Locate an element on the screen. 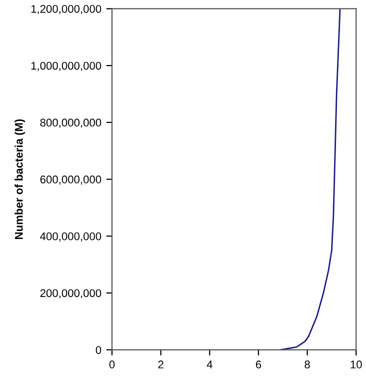  x-tick-label: 6 is located at coordinates (259, 364).